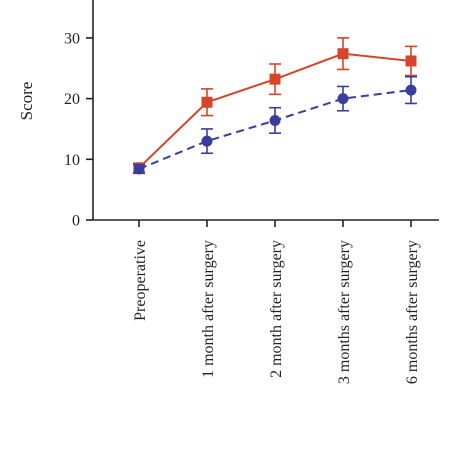 This screenshot has height=474, width=474. Describe the element at coordinates (276, 309) in the screenshot. I see `x-category-label: 2 month after surgery` at that location.